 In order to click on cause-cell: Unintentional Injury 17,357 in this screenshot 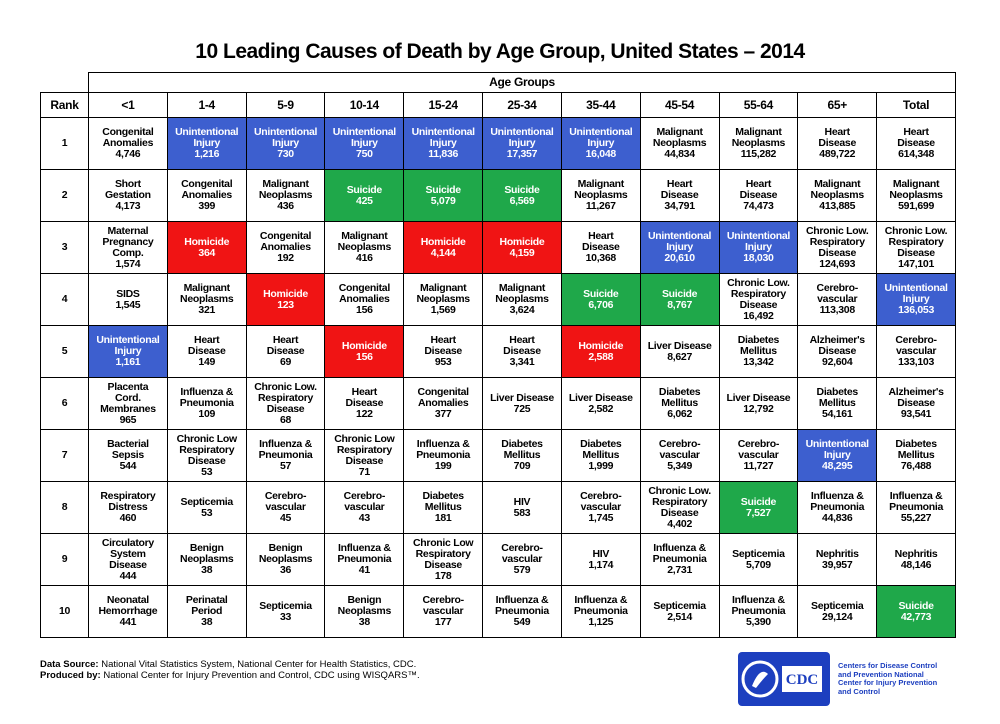, I will do `click(522, 143)`.